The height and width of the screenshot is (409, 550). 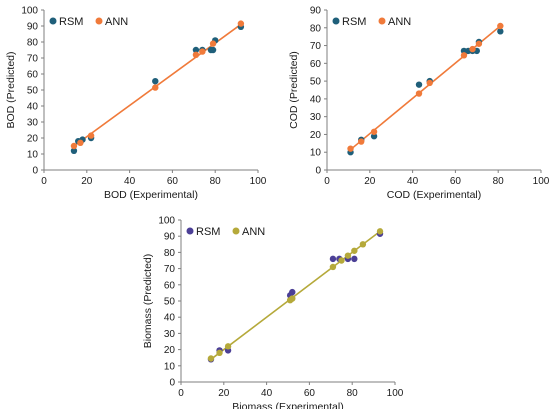 I want to click on y-tick-label: 80, so click(x=170, y=253).